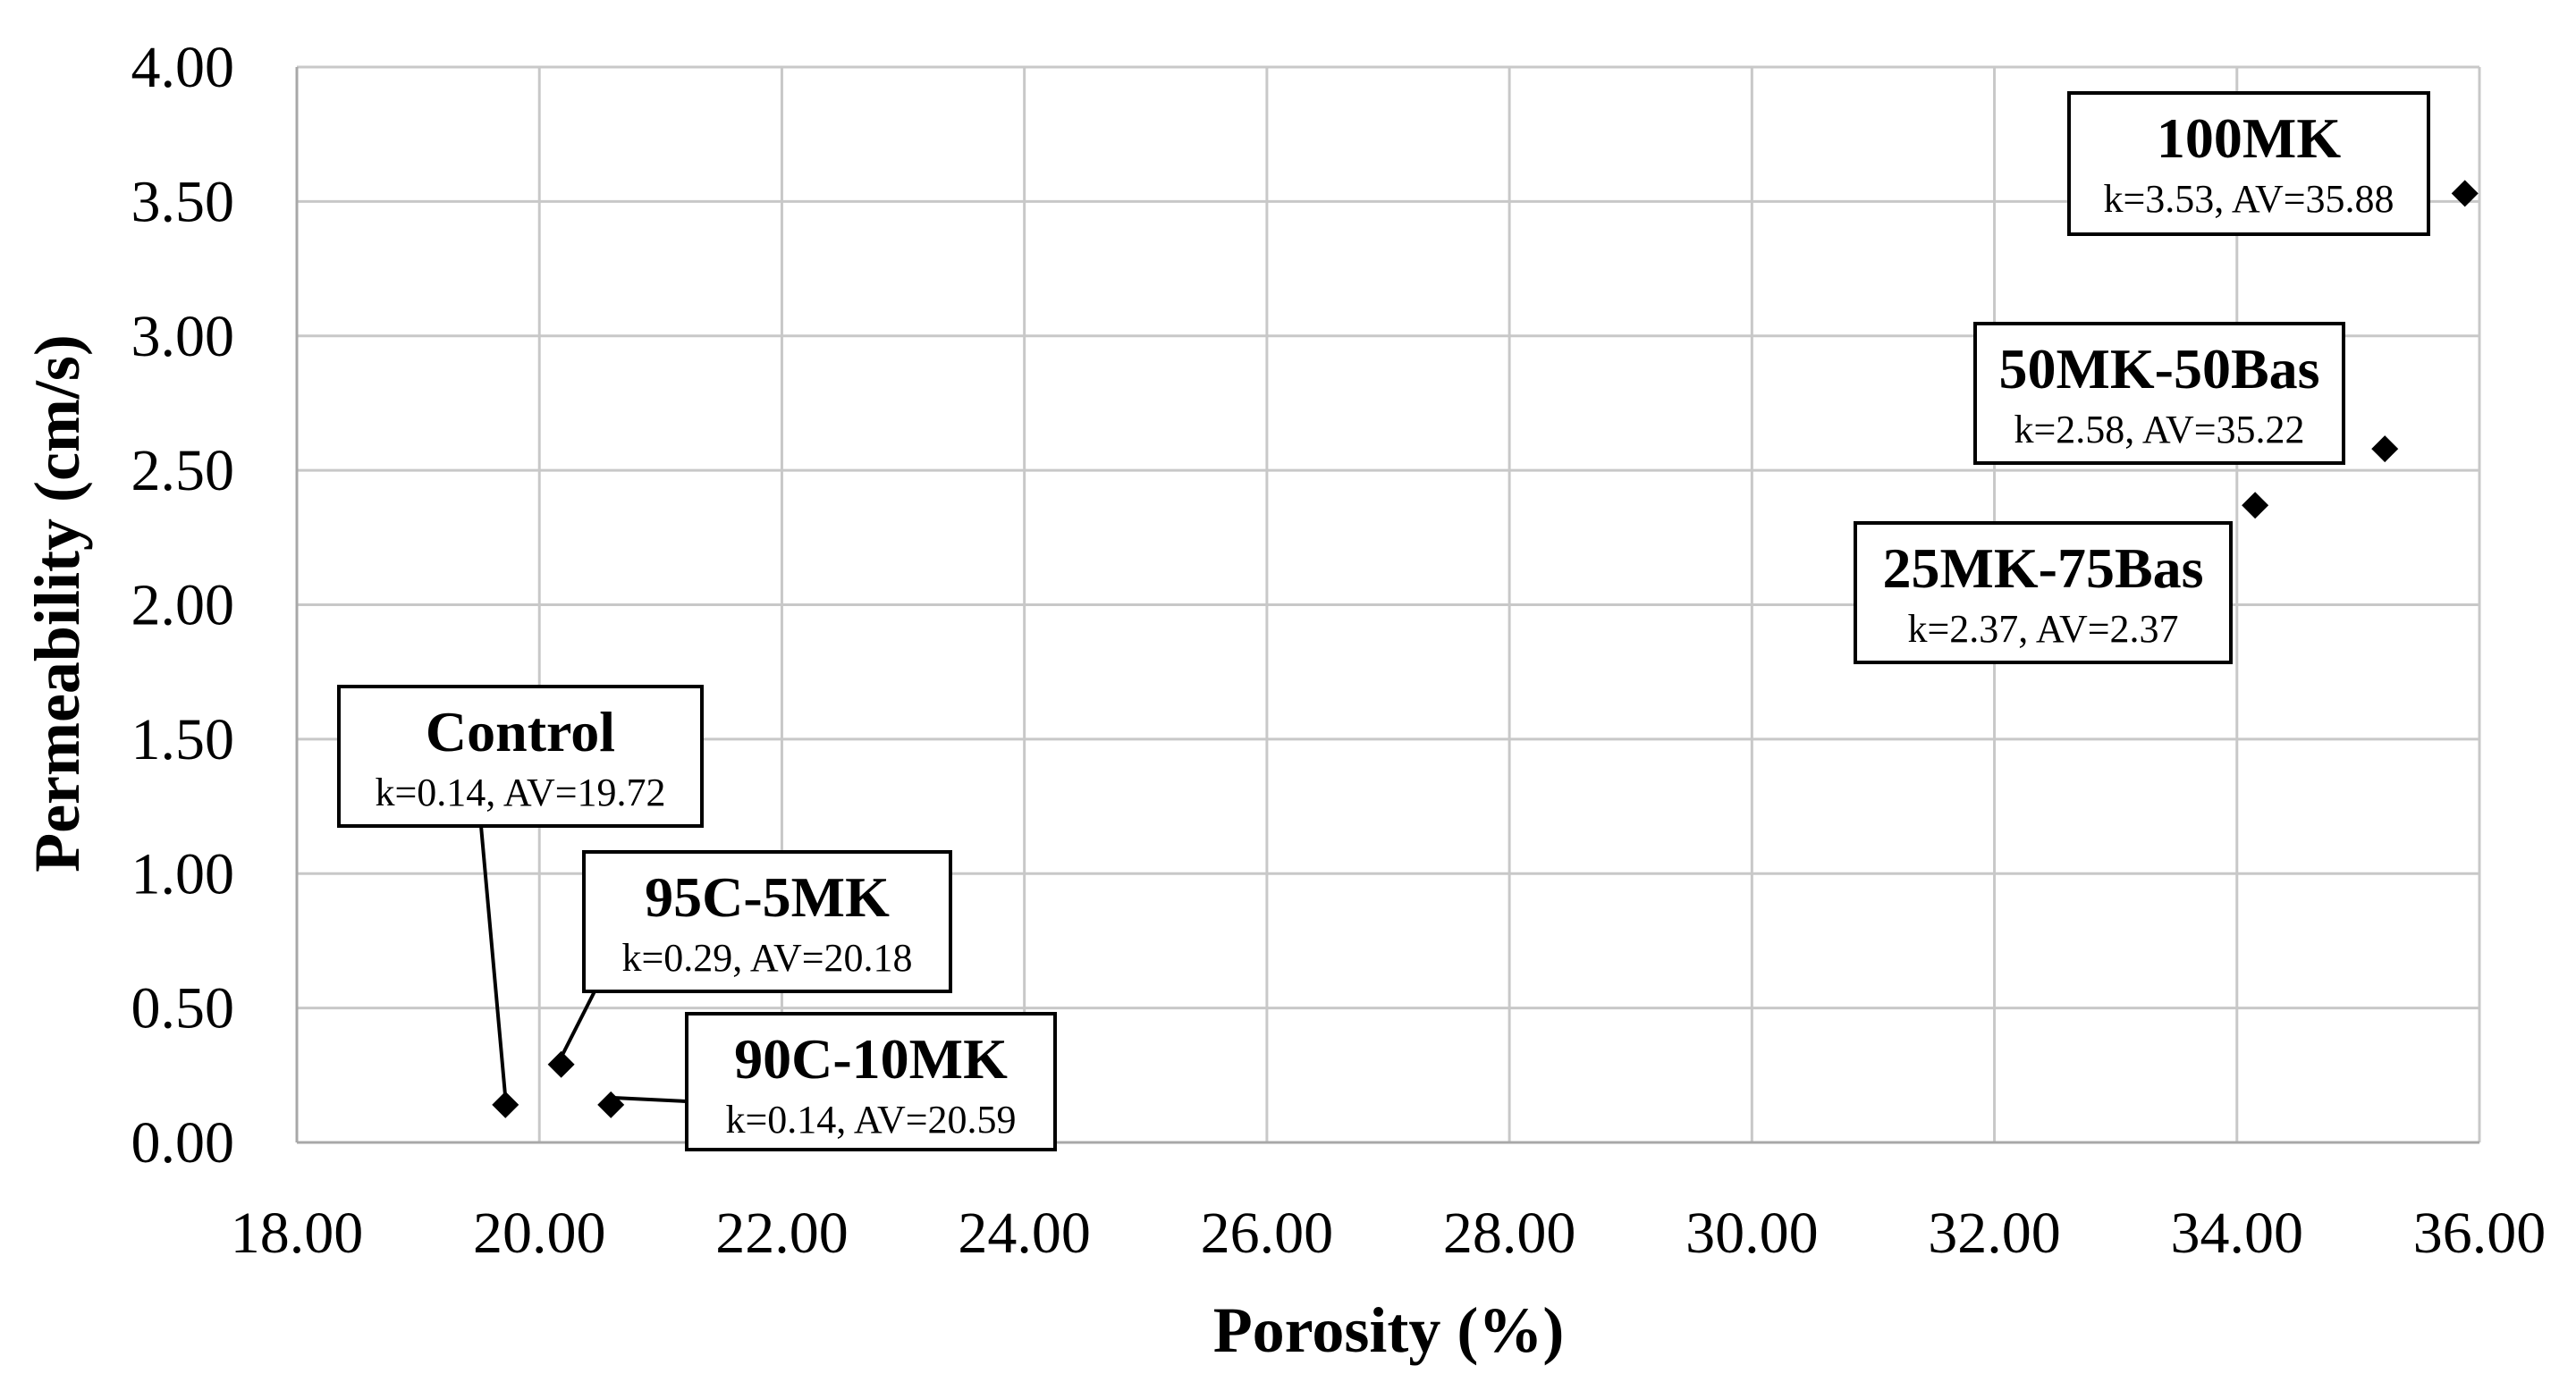 This screenshot has width=2576, height=1399. Describe the element at coordinates (2158, 368) in the screenshot. I see `data-label-name: 50MK-50Bas` at that location.